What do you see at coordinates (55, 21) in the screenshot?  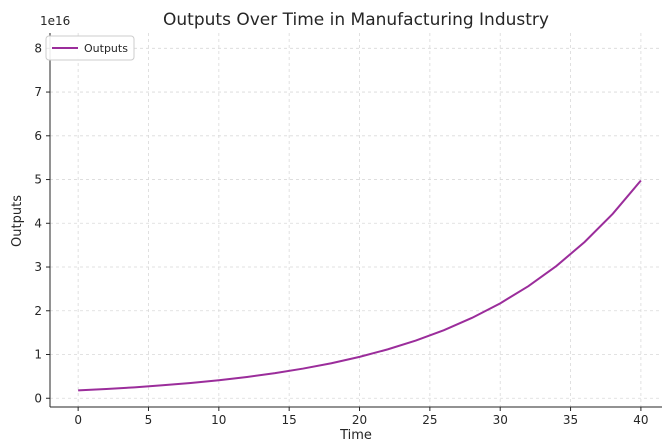 I see `y-axis-offset-text: 1e16` at bounding box center [55, 21].